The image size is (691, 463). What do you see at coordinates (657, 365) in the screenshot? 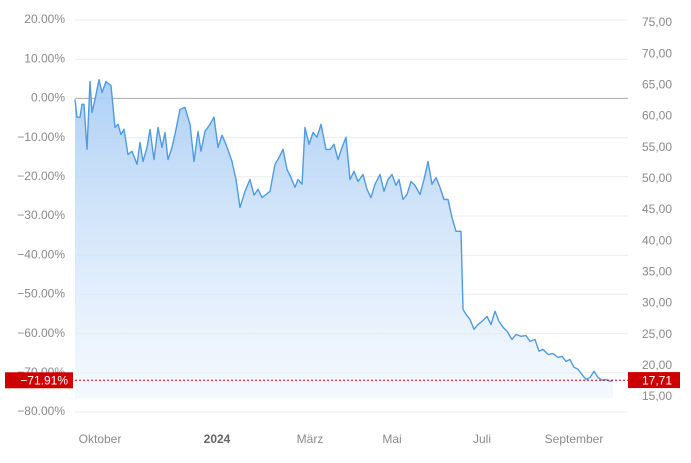
I see `y2-tick-label: 20,00` at bounding box center [657, 365].